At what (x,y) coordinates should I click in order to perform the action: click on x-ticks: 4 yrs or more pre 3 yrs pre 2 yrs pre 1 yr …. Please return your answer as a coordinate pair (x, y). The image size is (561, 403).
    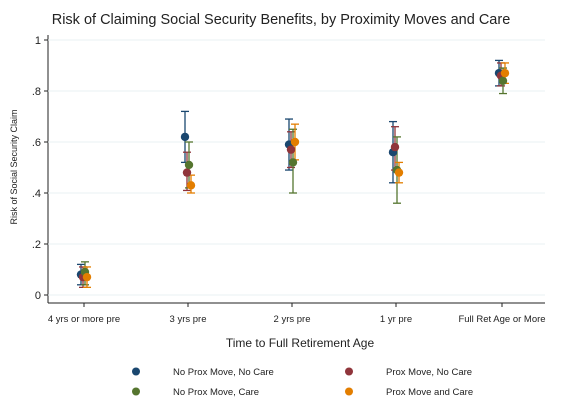
    Looking at the image, I should click on (297, 314).